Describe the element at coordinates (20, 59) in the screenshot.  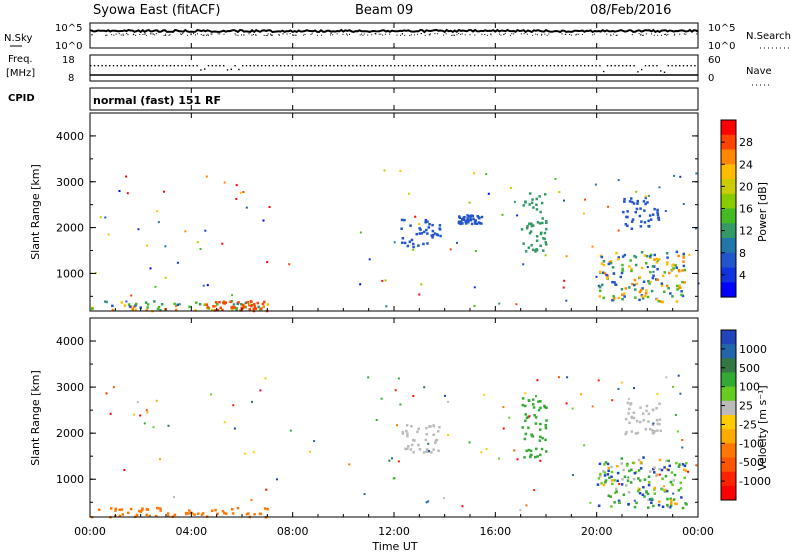
I see `freq-label-1: Freq.` at that location.